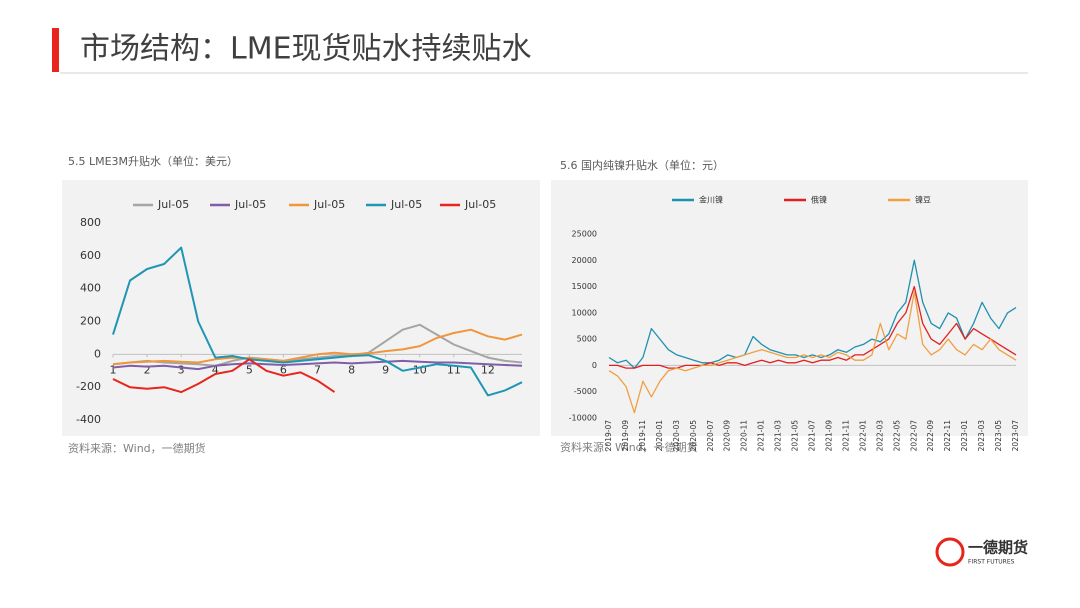 This screenshot has width=1080, height=608. What do you see at coordinates (879, 436) in the screenshot?
I see `x-tick-label: 2022-03` at bounding box center [879, 436].